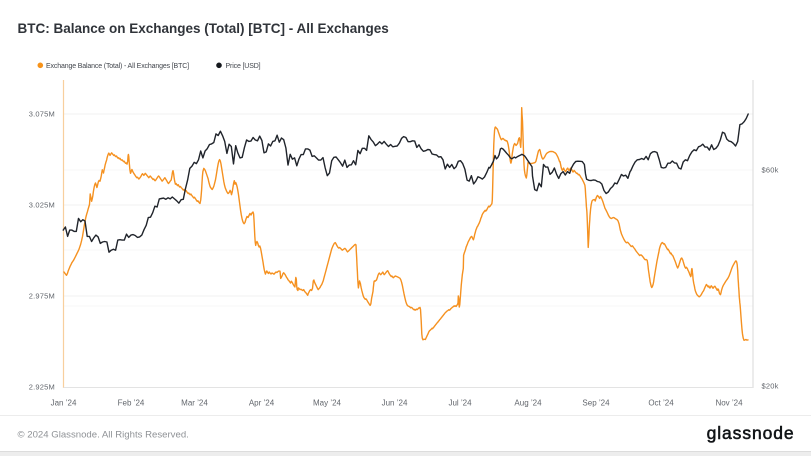  What do you see at coordinates (596, 403) in the screenshot?
I see `svg-text: Sep ’24` at bounding box center [596, 403].